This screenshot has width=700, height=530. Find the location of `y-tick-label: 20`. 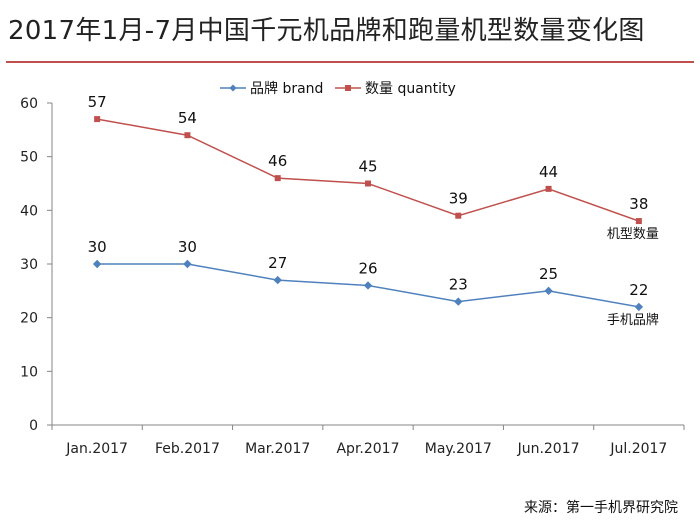

y-tick-label: 20 is located at coordinates (29, 319).